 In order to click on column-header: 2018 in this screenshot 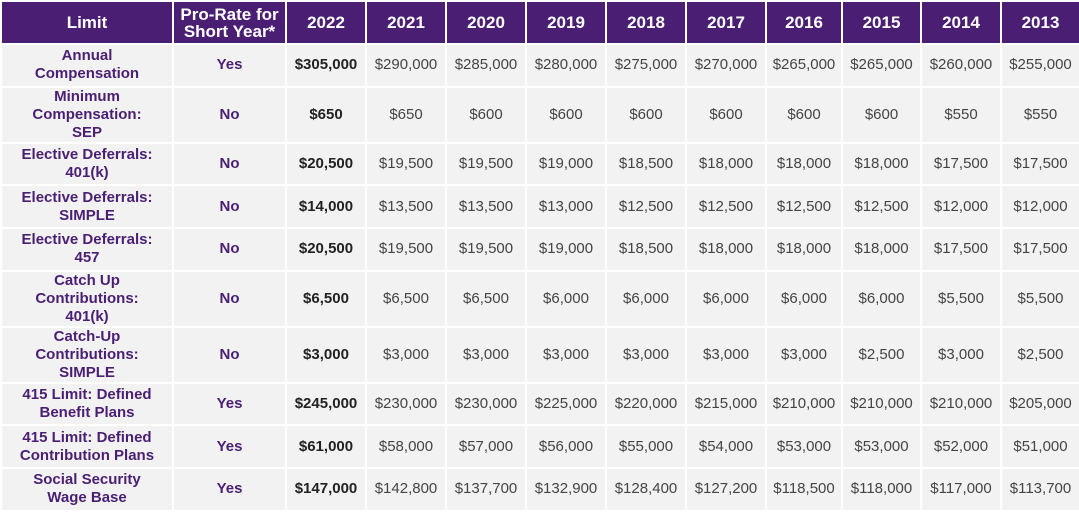, I will do `click(646, 22)`.